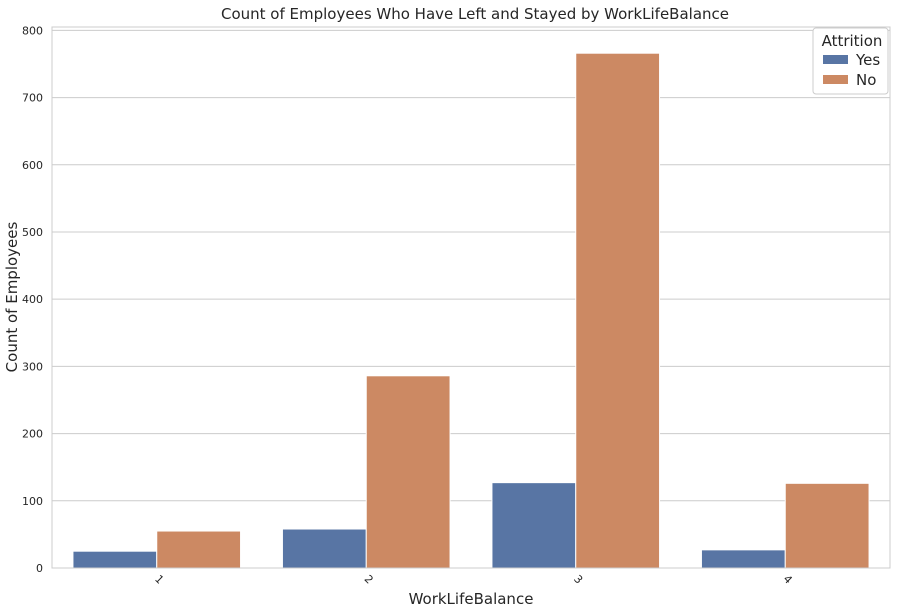 This screenshot has width=903, height=614. Describe the element at coordinates (788, 579) in the screenshot. I see `x-tick-label: 4` at that location.